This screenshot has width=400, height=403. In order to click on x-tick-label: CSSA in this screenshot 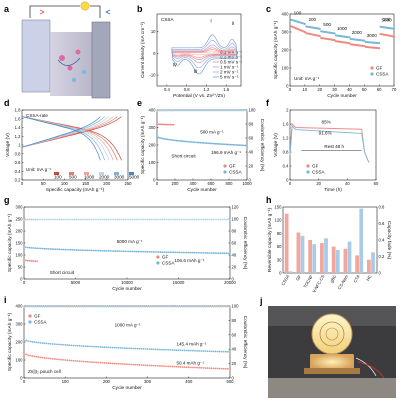, I will do `click(285, 280)`.